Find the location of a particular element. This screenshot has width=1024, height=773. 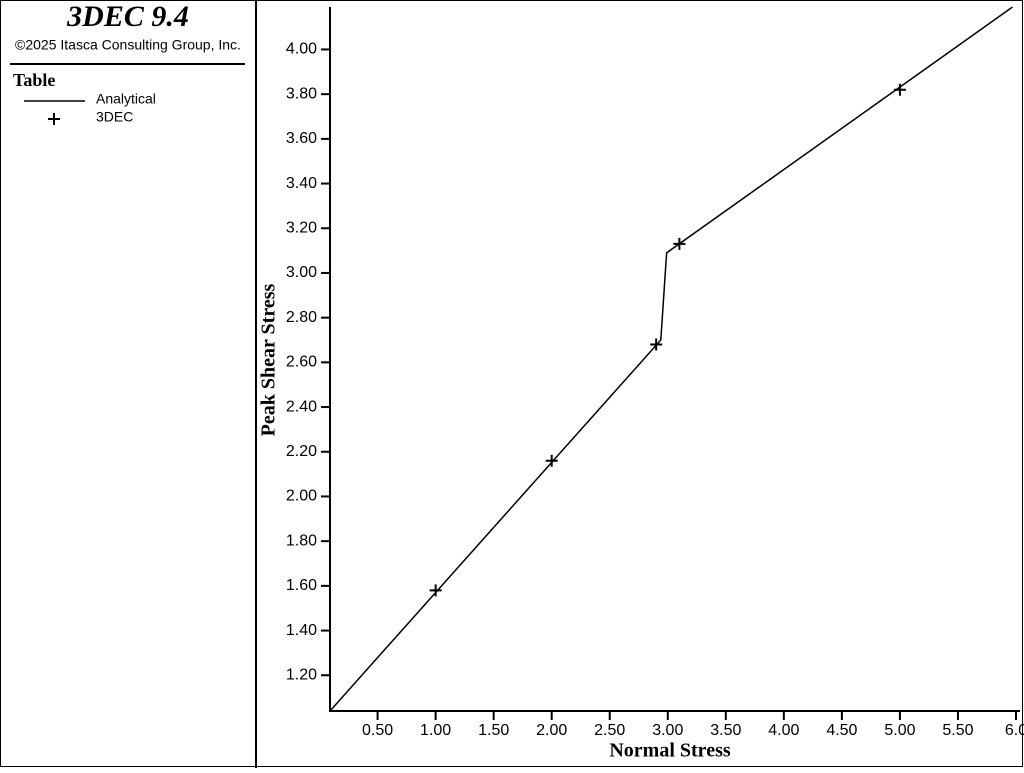

y-tick-label: 4.00 is located at coordinates (301, 49).